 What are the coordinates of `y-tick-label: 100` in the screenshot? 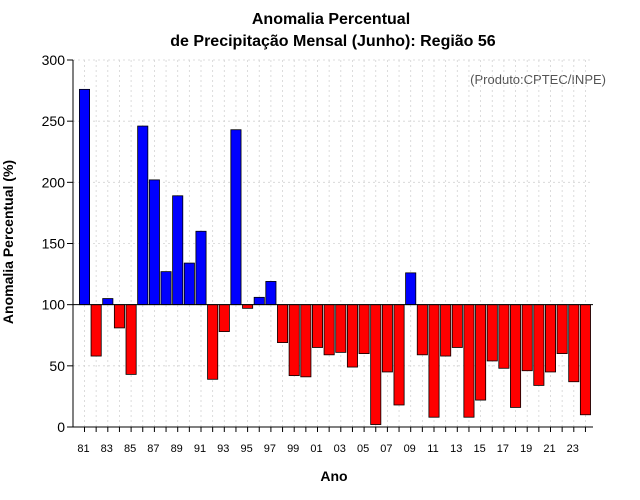 It's located at (54, 305).